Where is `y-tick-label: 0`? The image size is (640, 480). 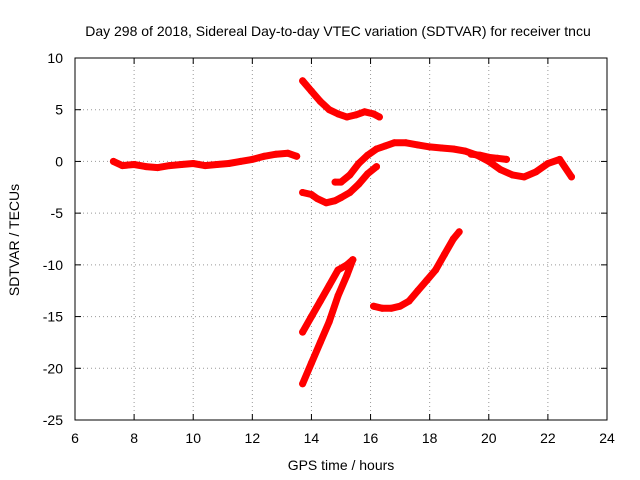
y-tick-label: 0 is located at coordinates (59, 161).